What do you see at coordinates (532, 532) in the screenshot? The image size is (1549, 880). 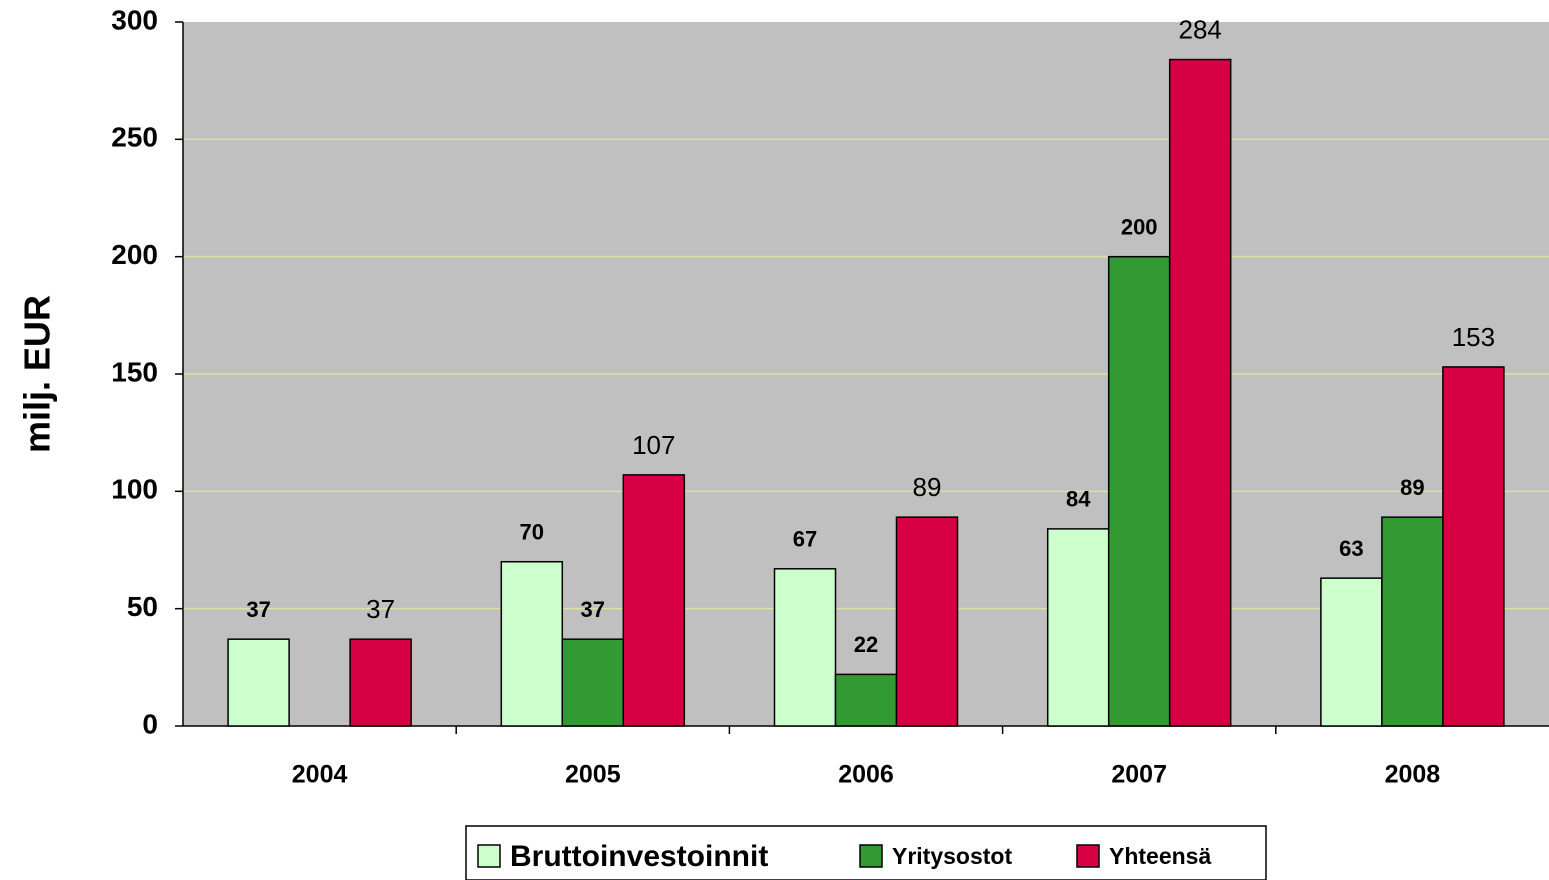 I see `value-label: 70` at bounding box center [532, 532].